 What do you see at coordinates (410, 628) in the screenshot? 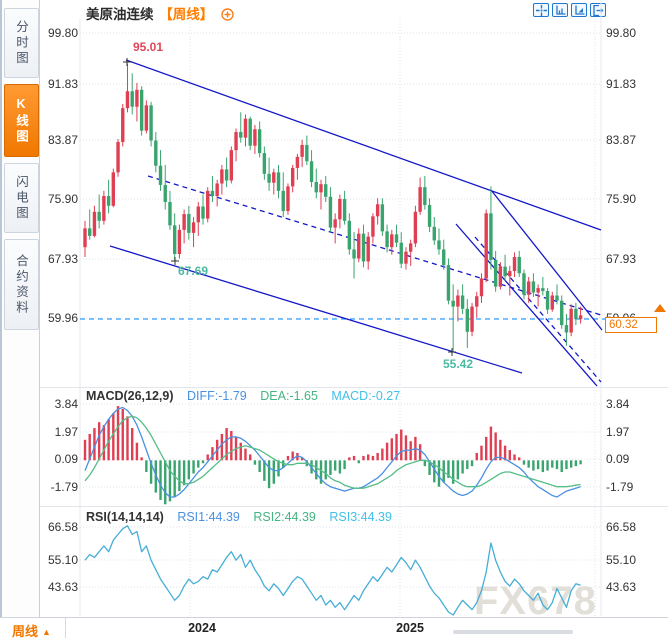
I see `x-axis-label-2025: 2025` at bounding box center [410, 628].